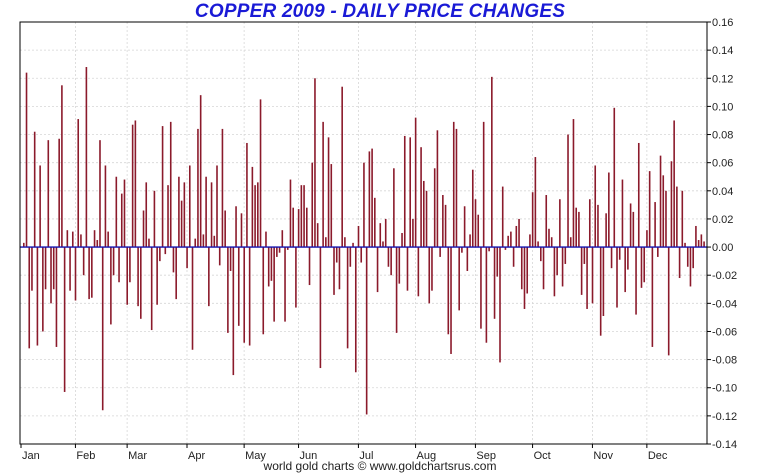  Describe the element at coordinates (658, 456) in the screenshot. I see `x-tick-label: Dec` at that location.